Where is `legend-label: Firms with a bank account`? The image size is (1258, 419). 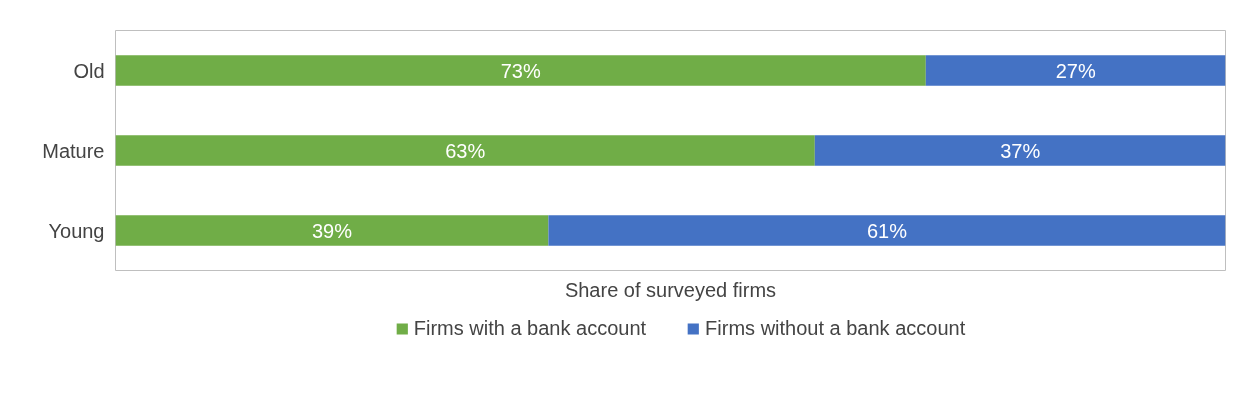 legend-label: Firms with a bank account is located at coordinates (530, 328).